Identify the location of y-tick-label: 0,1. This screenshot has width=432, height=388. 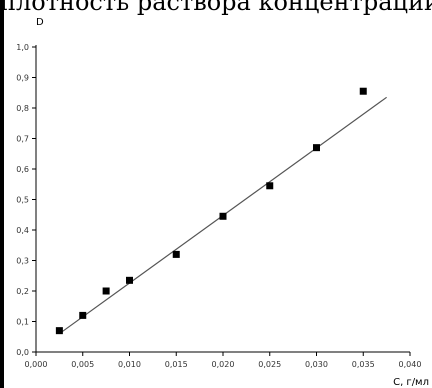
(22, 322).